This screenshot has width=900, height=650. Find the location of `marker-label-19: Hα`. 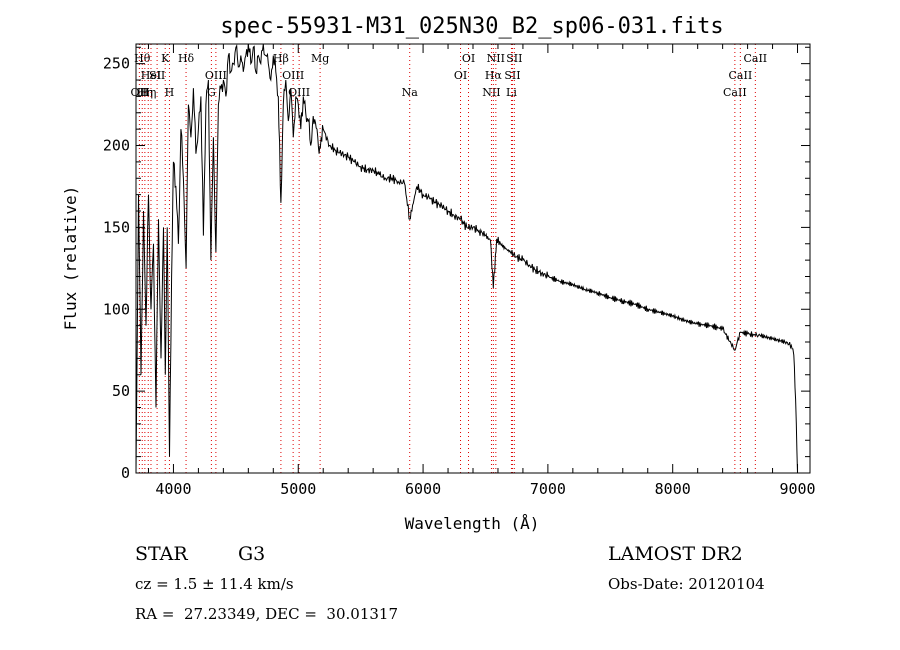

marker-label-19: Hα is located at coordinates (494, 75).